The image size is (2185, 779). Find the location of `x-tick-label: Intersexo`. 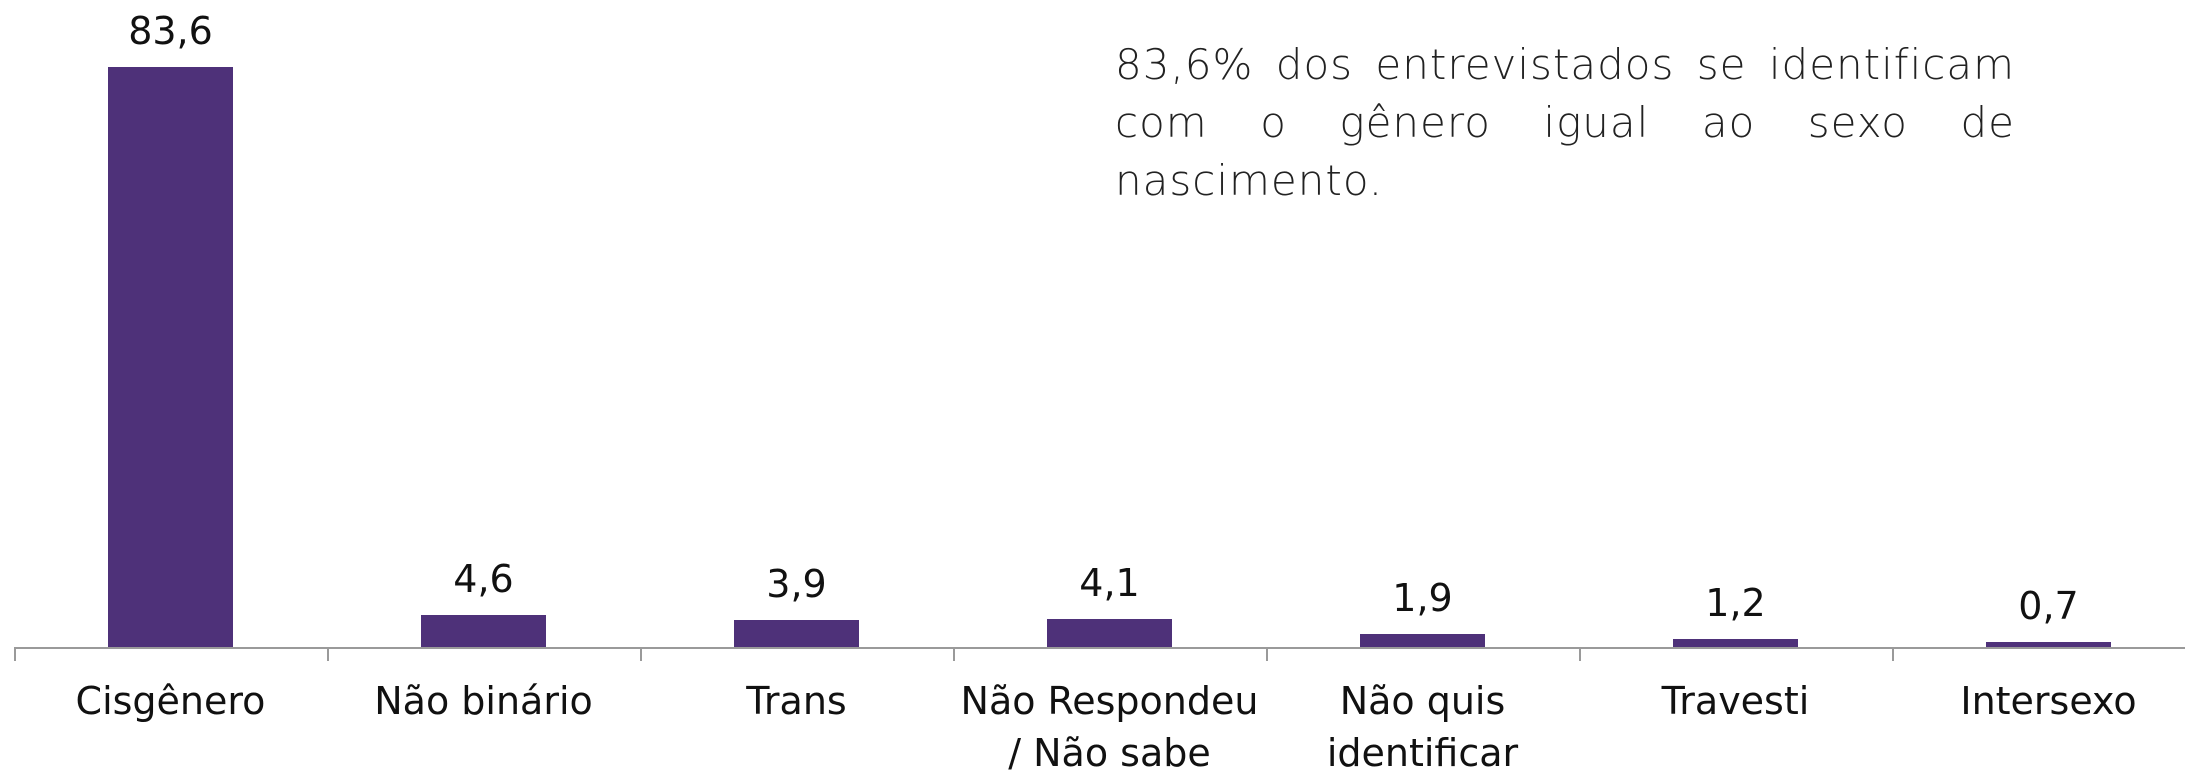

x-tick-label: Intersexo is located at coordinates (2042, 701).